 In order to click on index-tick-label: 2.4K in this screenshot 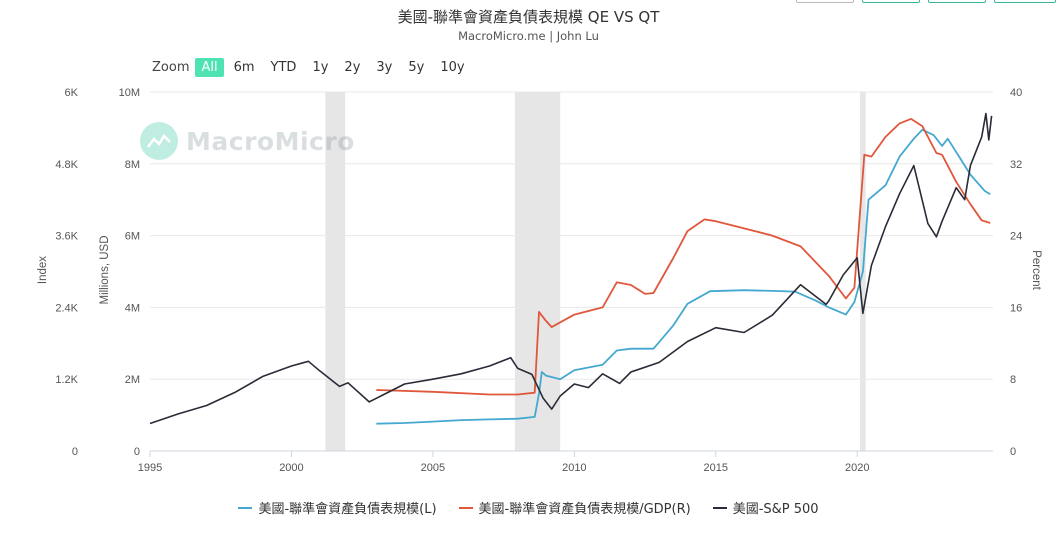, I will do `click(66, 308)`.